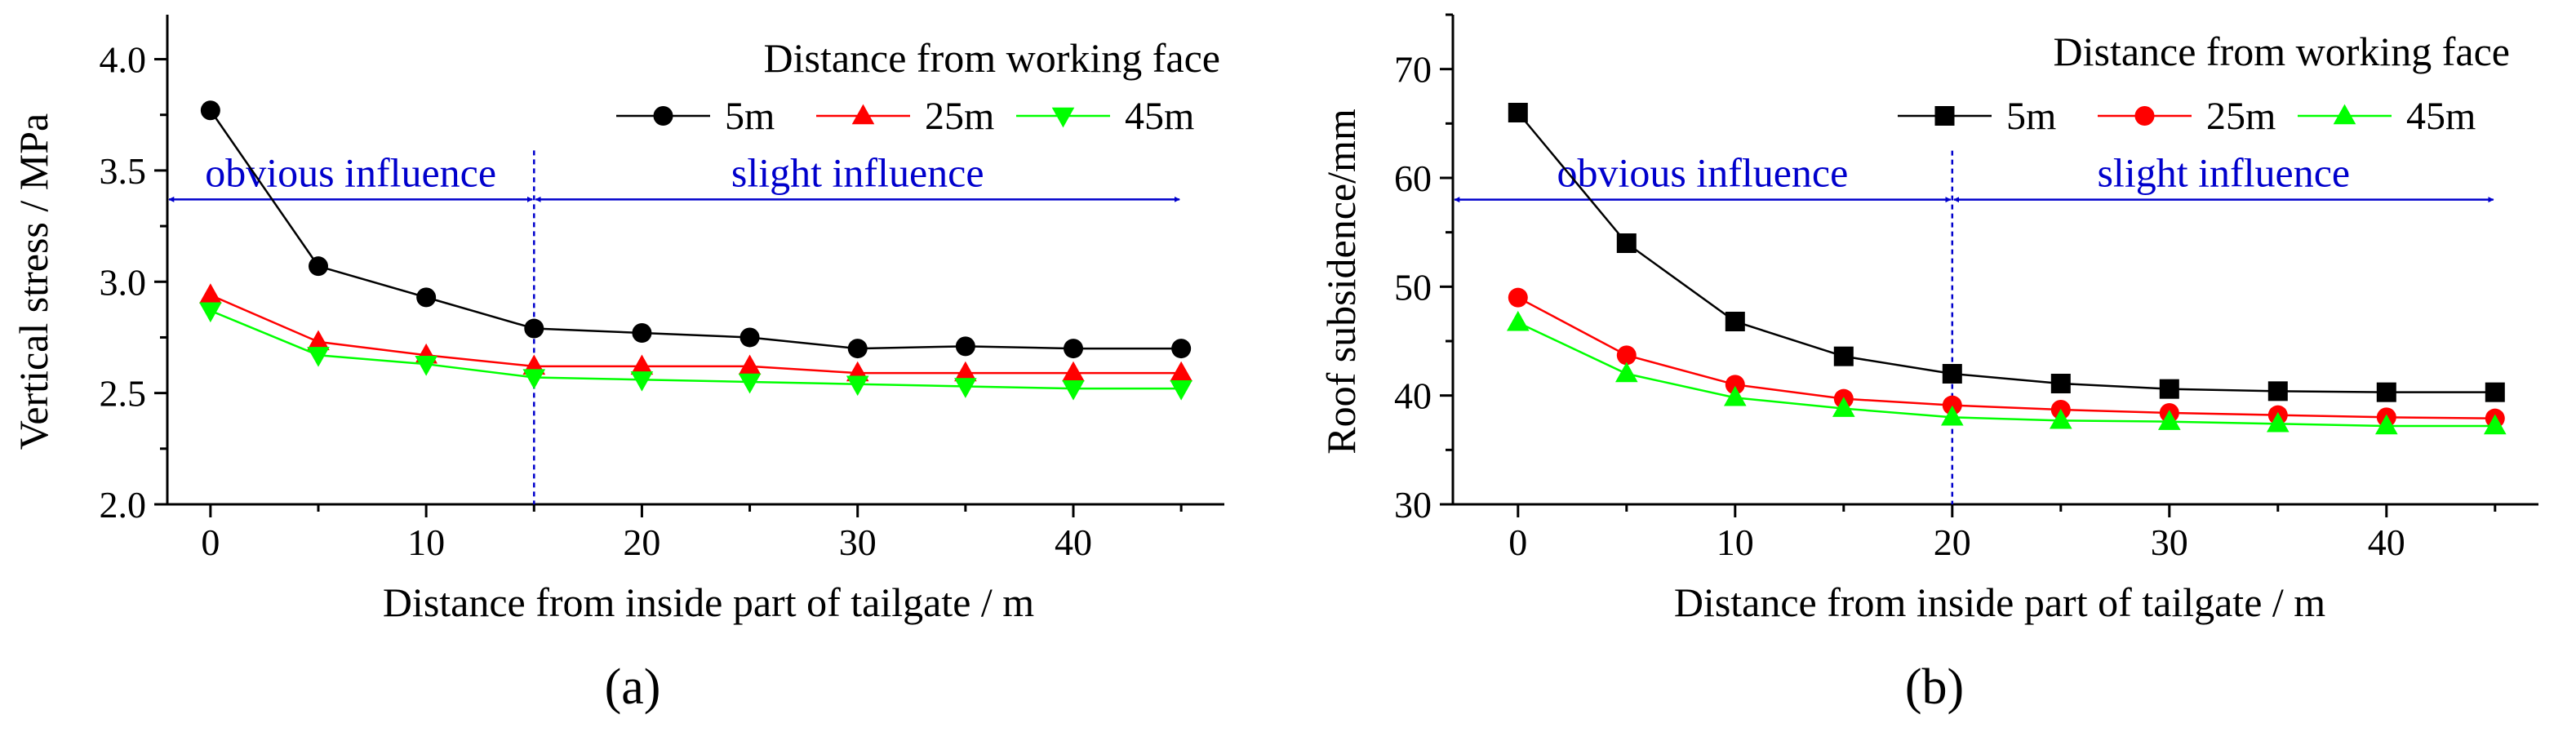 The image size is (2576, 732). I want to click on panel-b-y-tick-label: 60, so click(1413, 178).